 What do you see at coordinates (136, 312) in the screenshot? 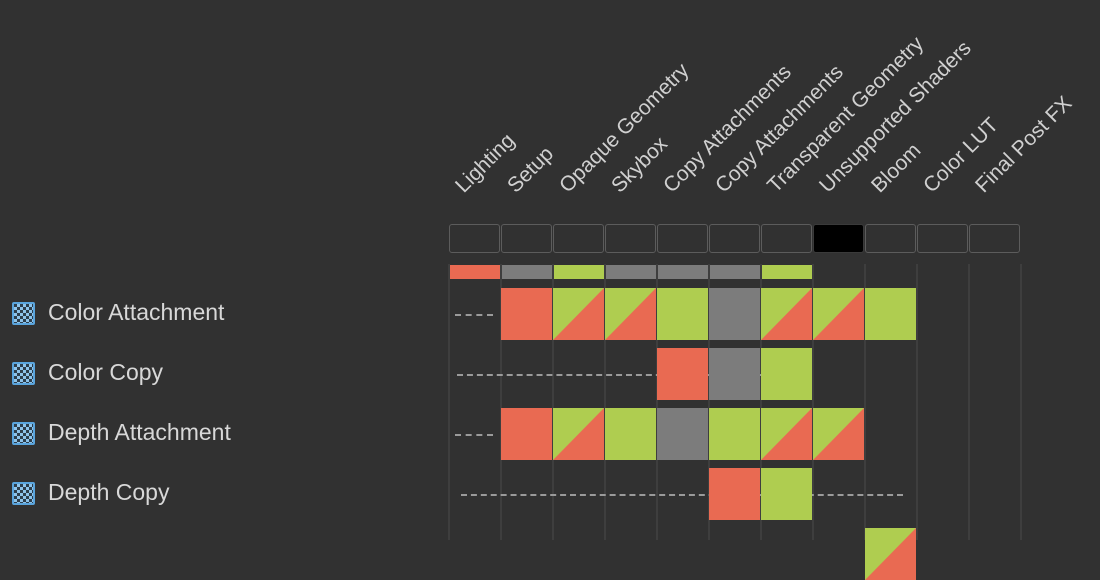
I see `resource-label: Color Attachment` at bounding box center [136, 312].